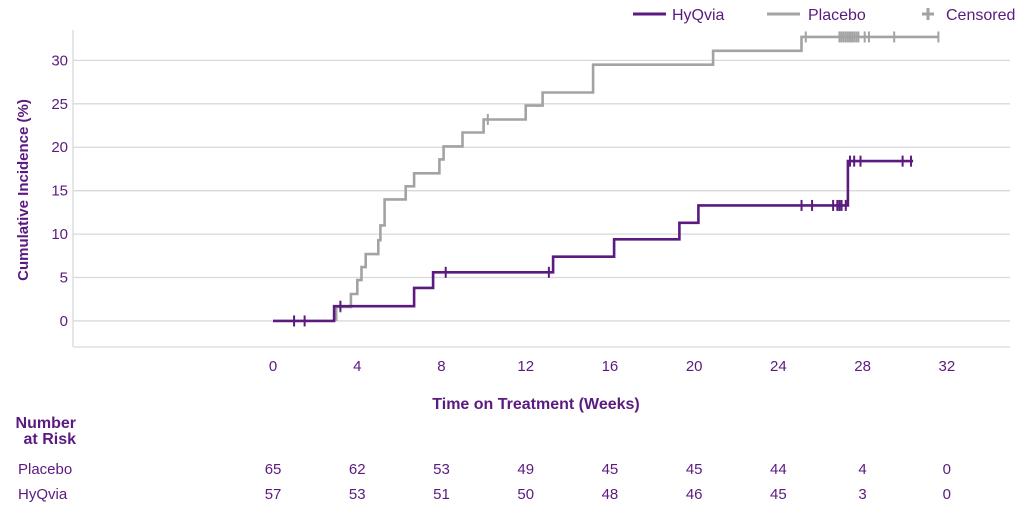  I want to click on risk-value-hyqvia: 45, so click(778, 494).